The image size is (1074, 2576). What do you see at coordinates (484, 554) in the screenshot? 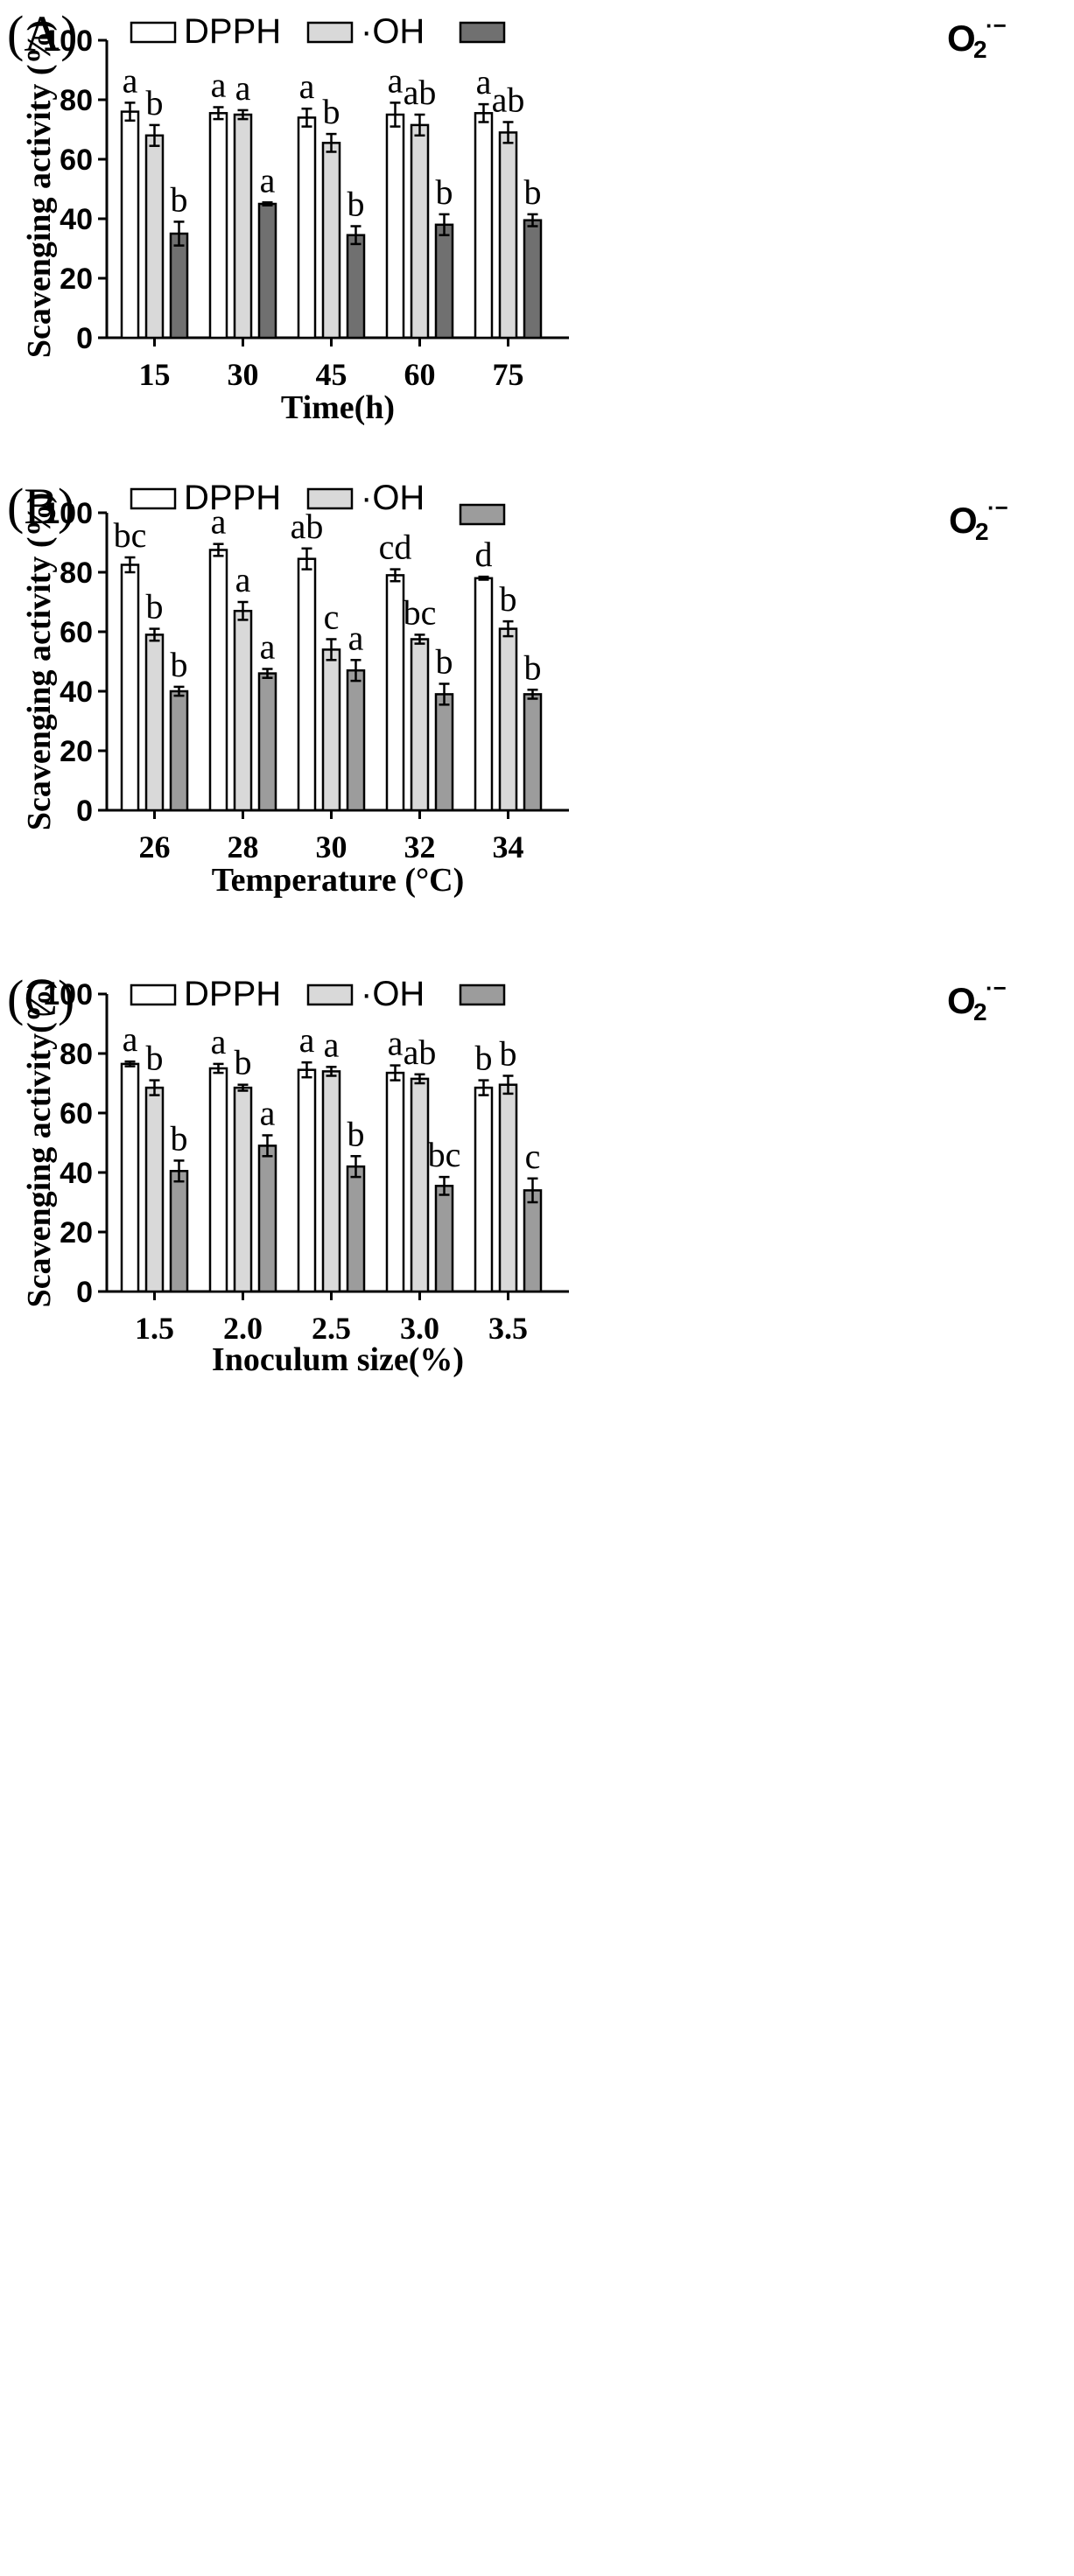
I see `significance-letter: d` at bounding box center [484, 554].